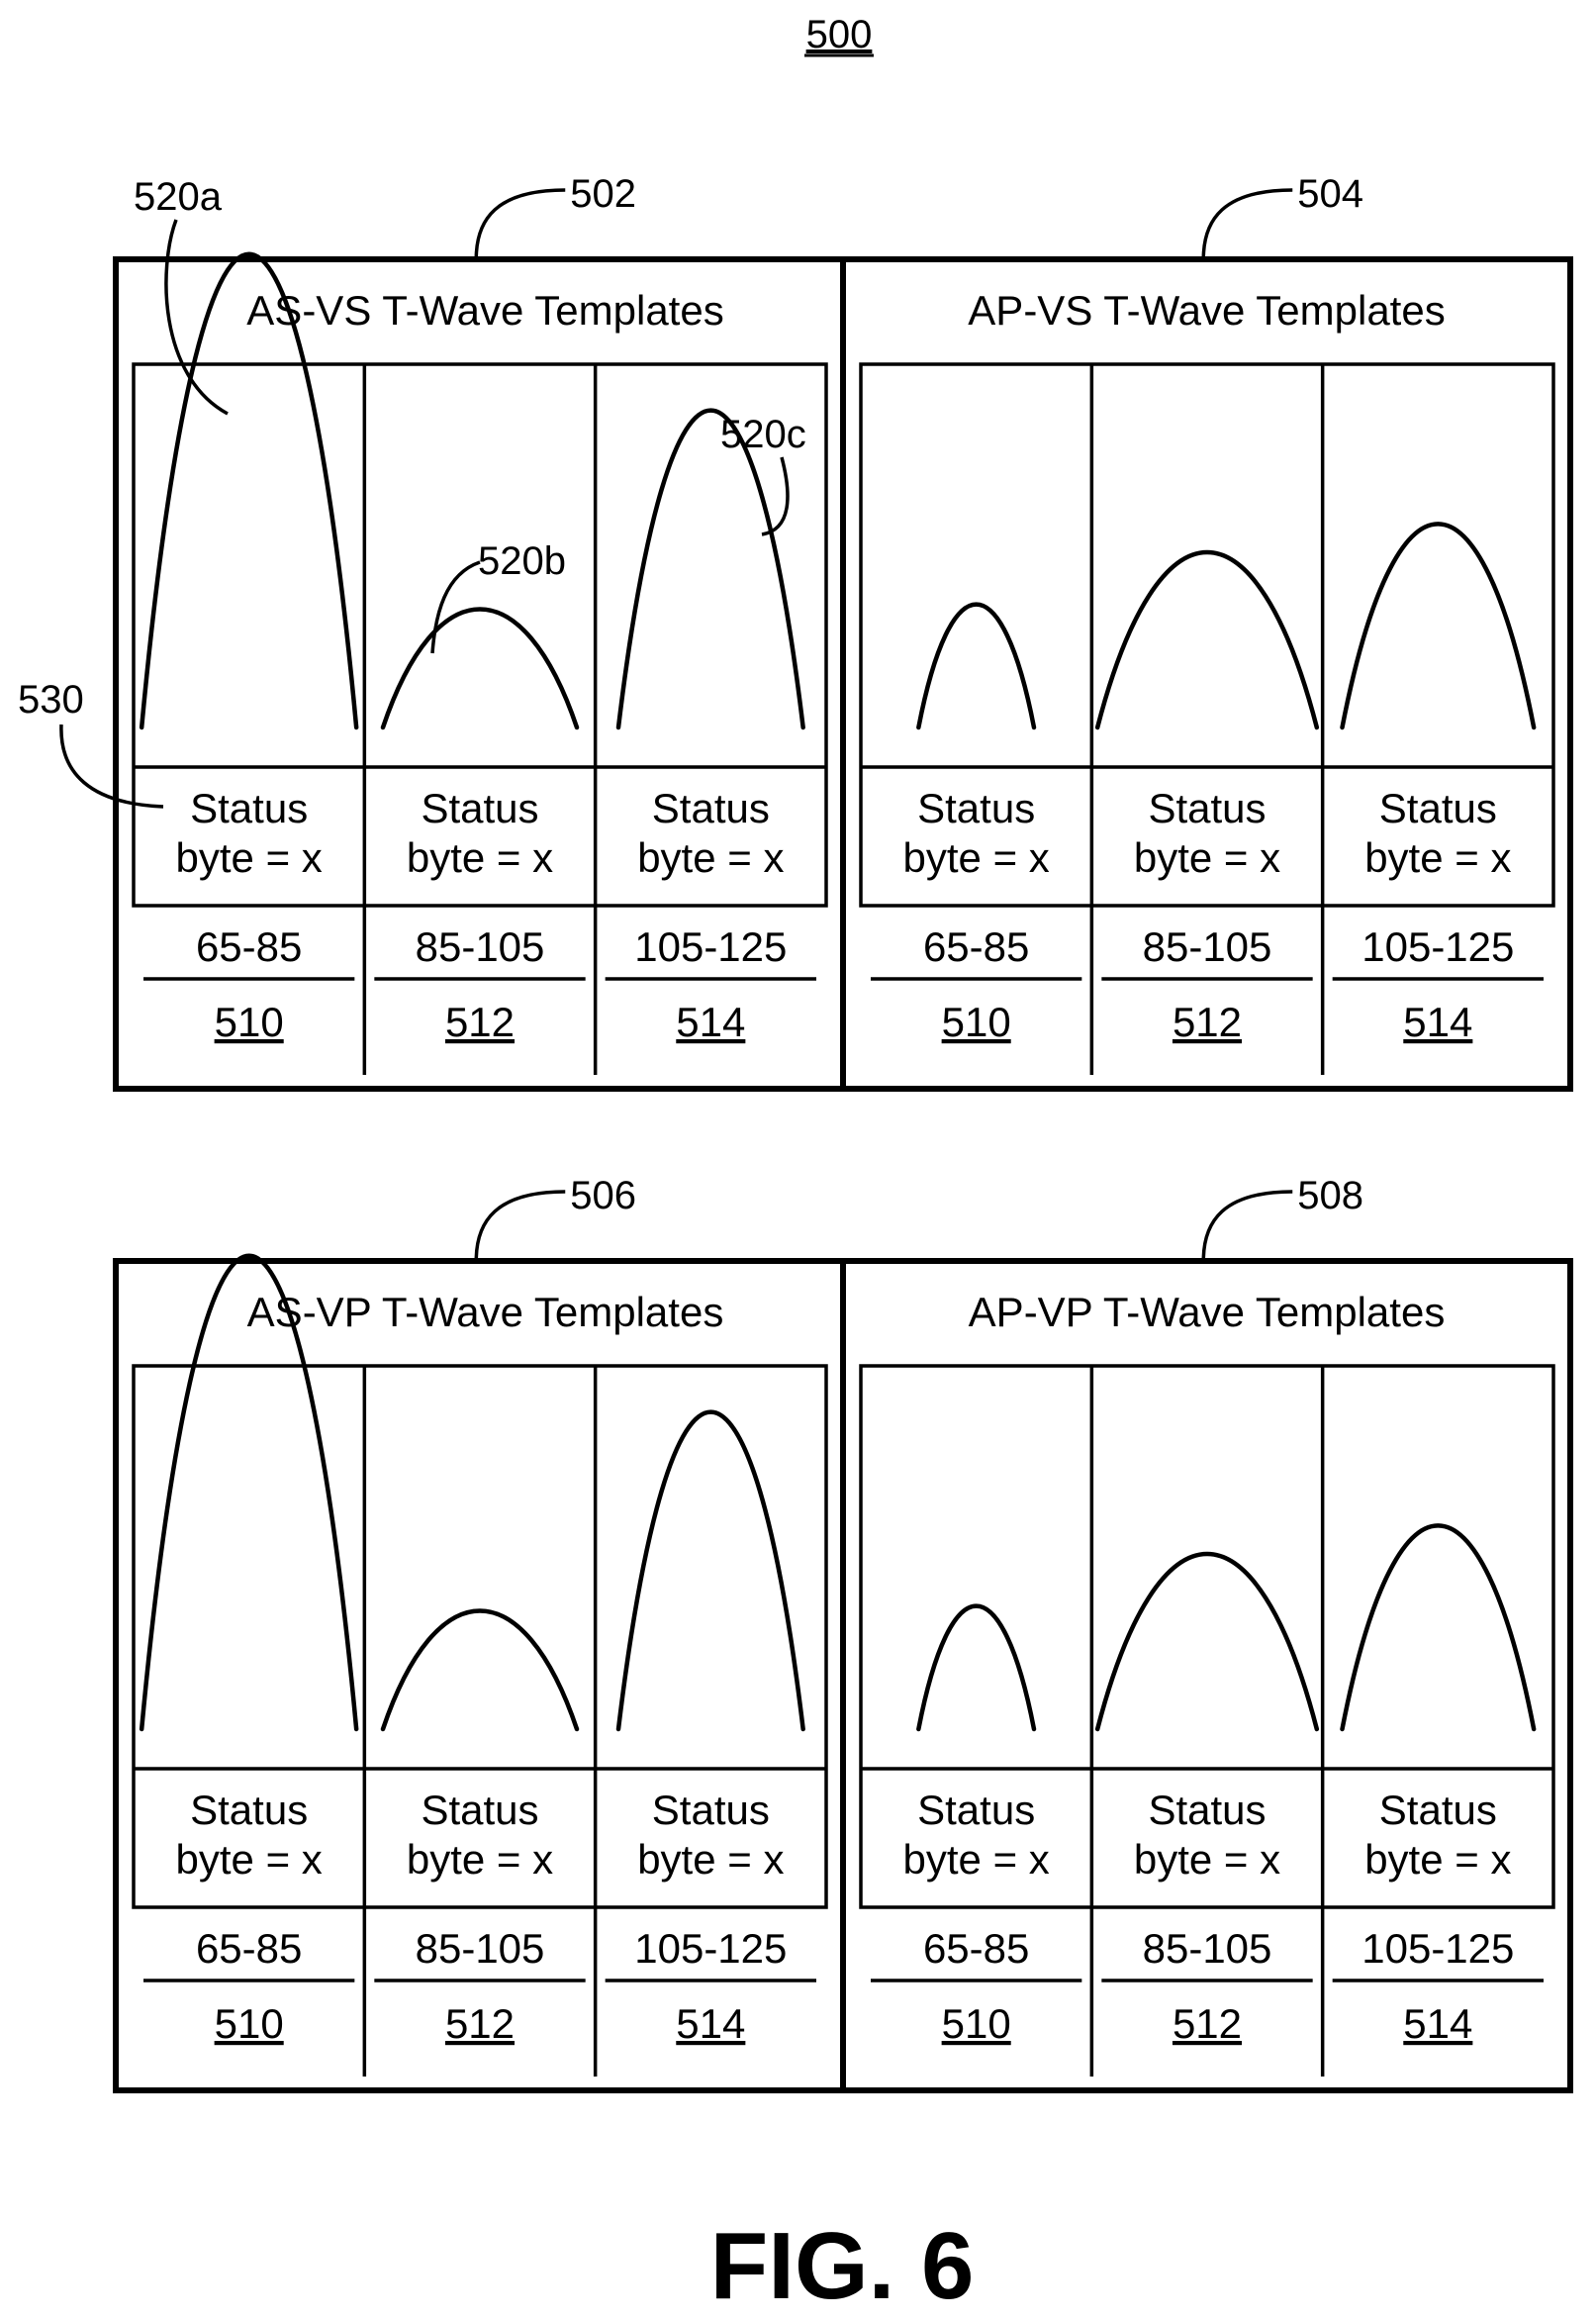 This screenshot has height=2320, width=1596. Describe the element at coordinates (839, 34) in the screenshot. I see `figure-number-label: 500` at that location.